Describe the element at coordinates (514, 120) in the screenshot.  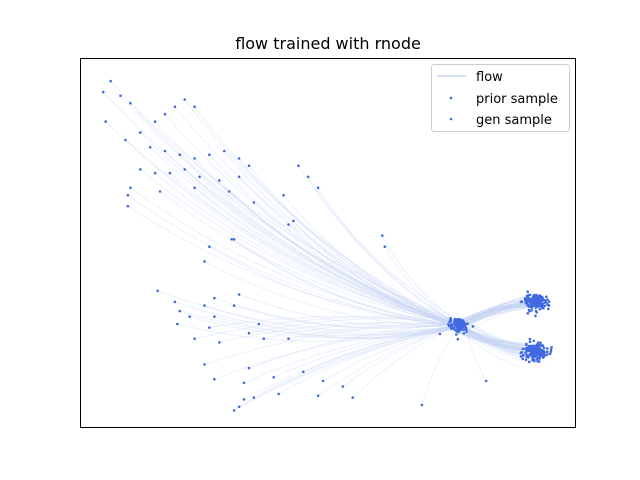
I see `legend-label-gen-sample: gen sample` at that location.